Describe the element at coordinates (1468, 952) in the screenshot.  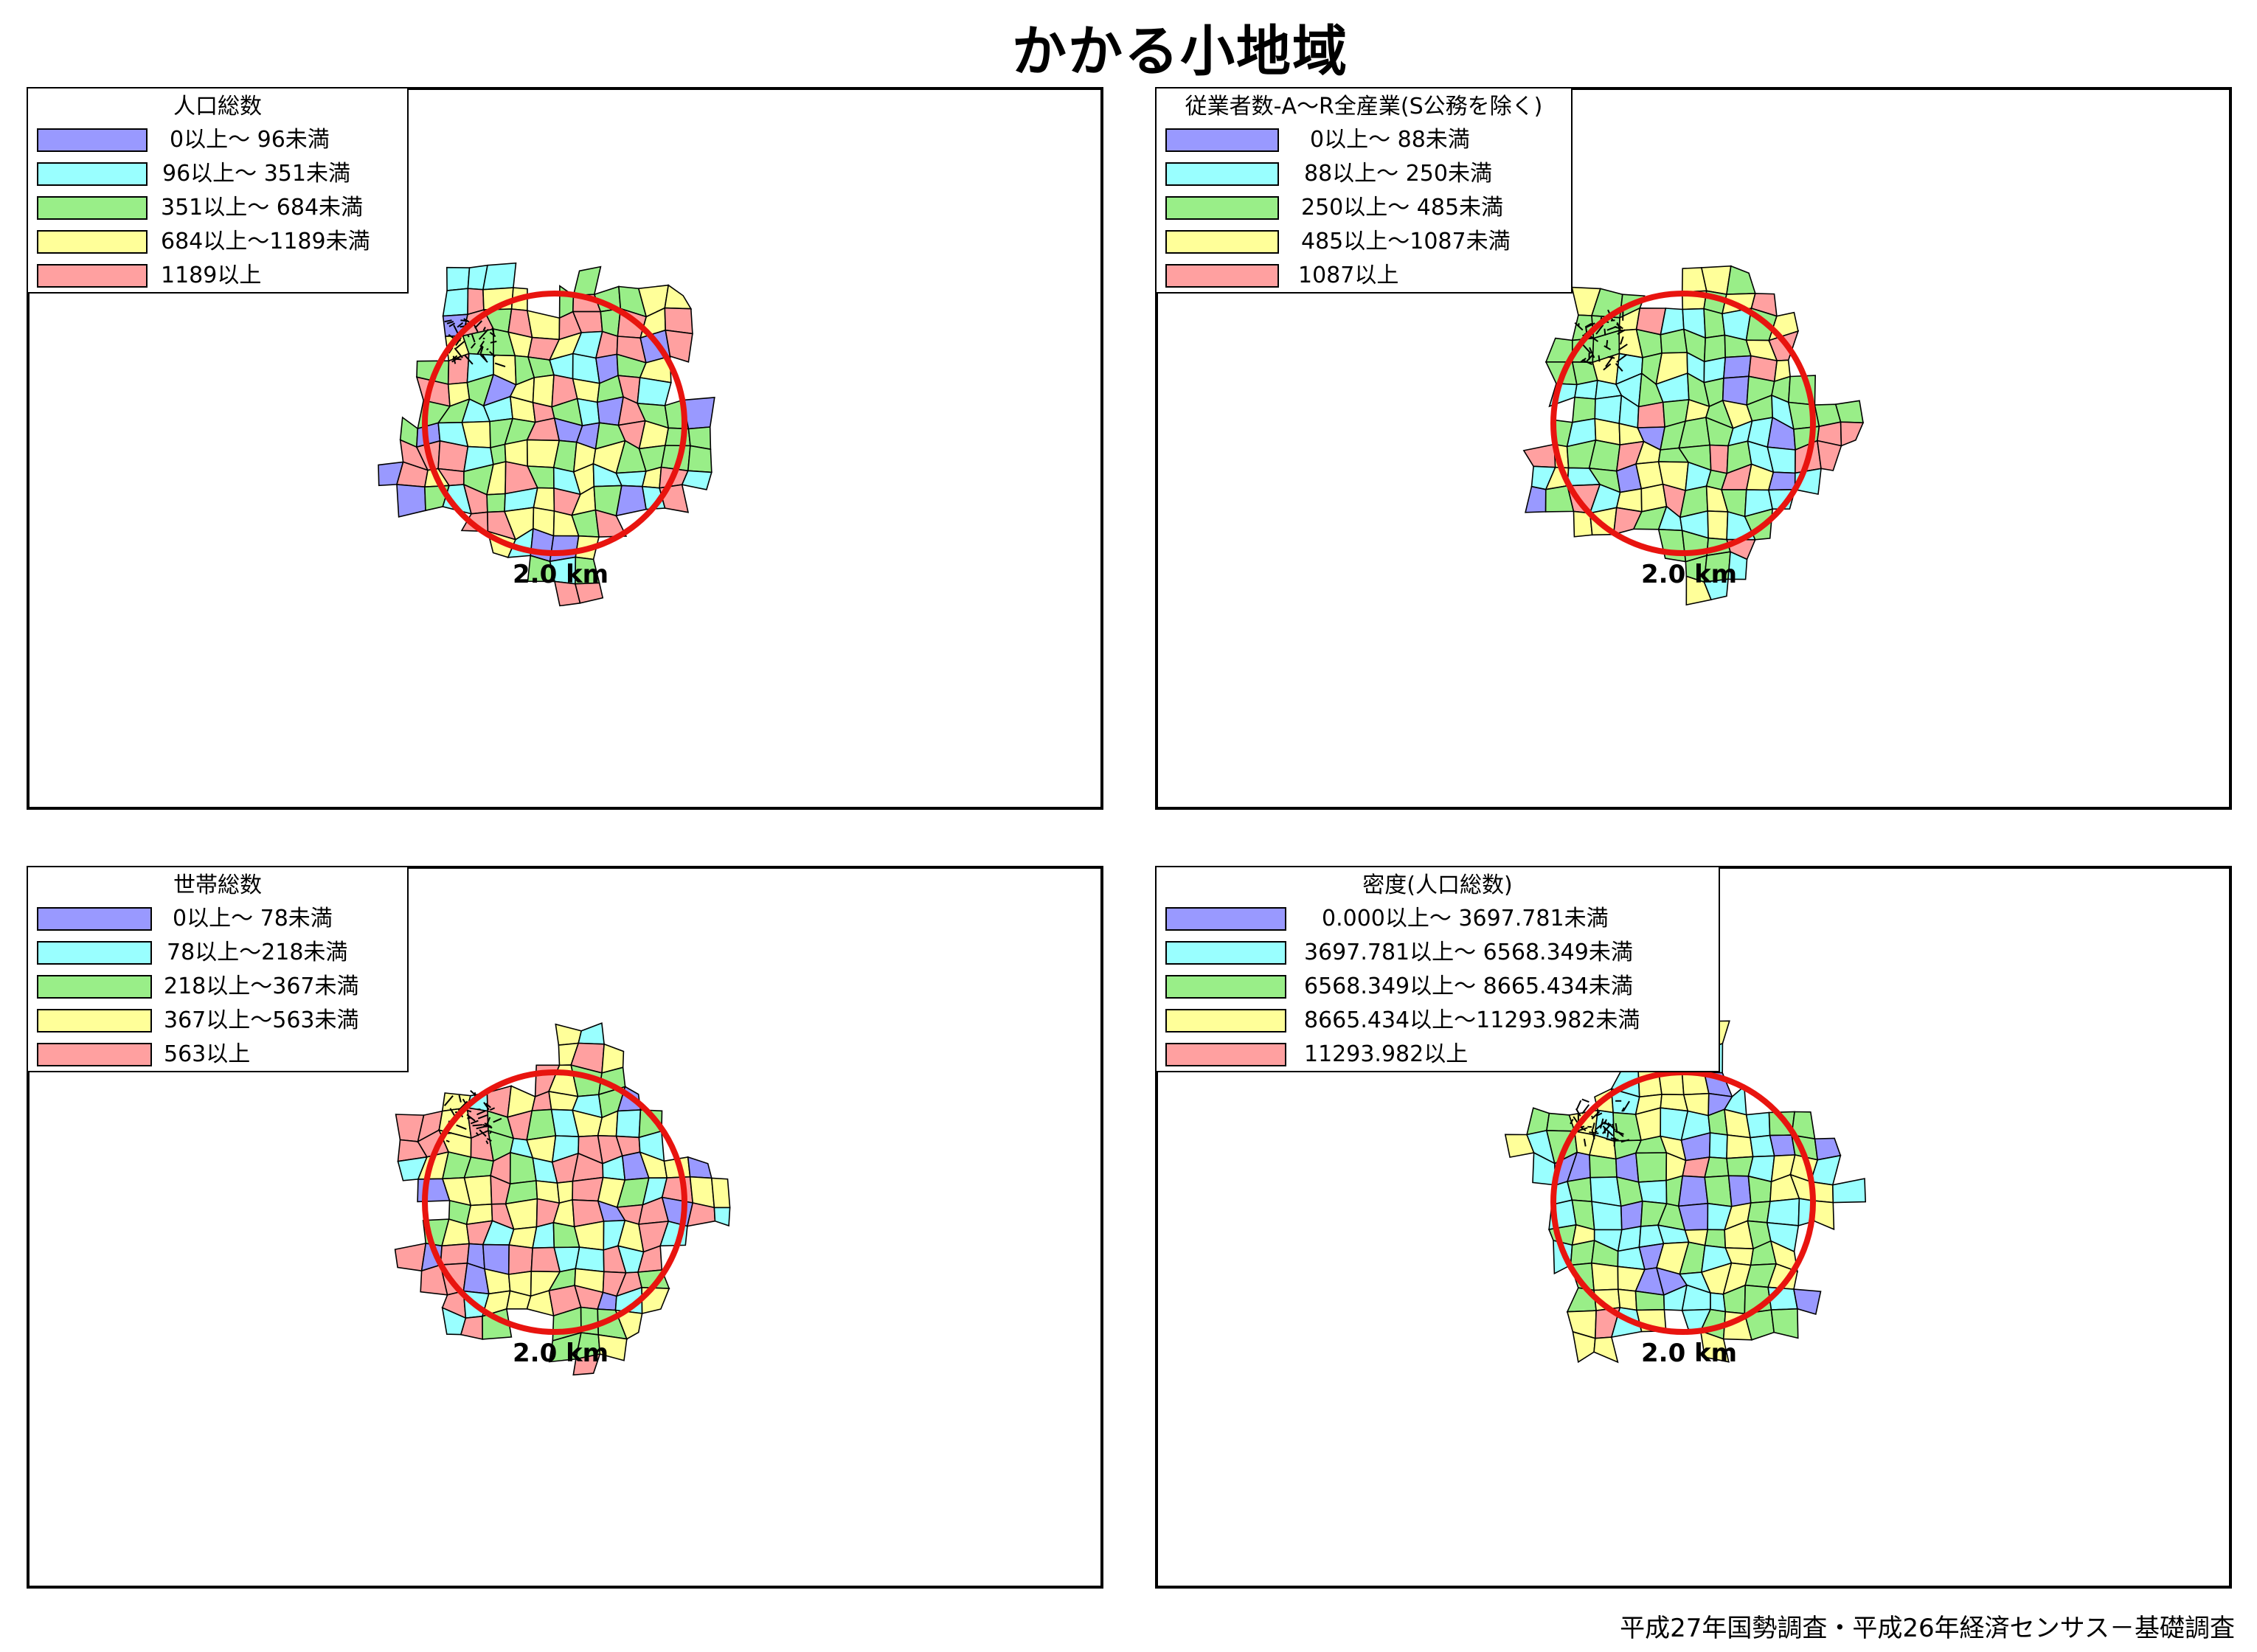
I see `legend-range: 3697.781以上～ 6568.349未満` at that location.